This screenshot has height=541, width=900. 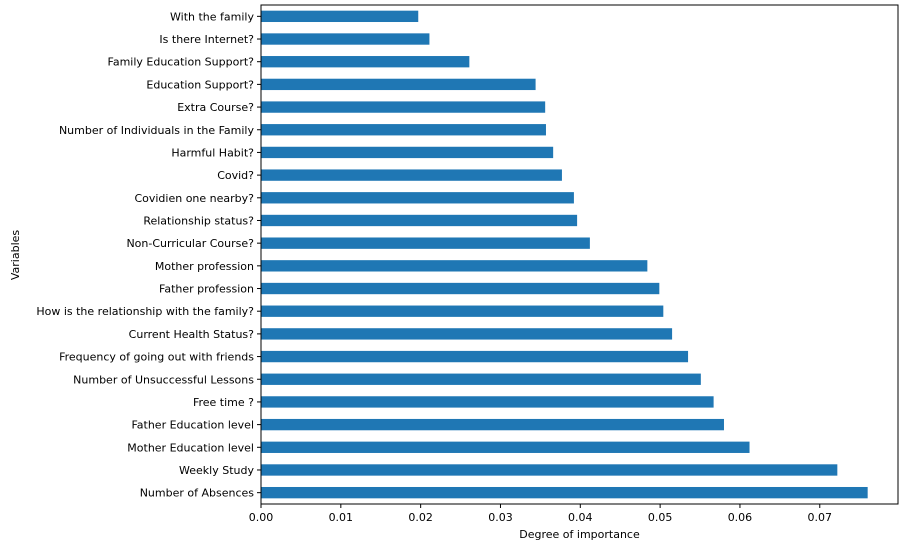 What do you see at coordinates (206, 289) in the screenshot?
I see `y-tick-label: Father profession` at bounding box center [206, 289].